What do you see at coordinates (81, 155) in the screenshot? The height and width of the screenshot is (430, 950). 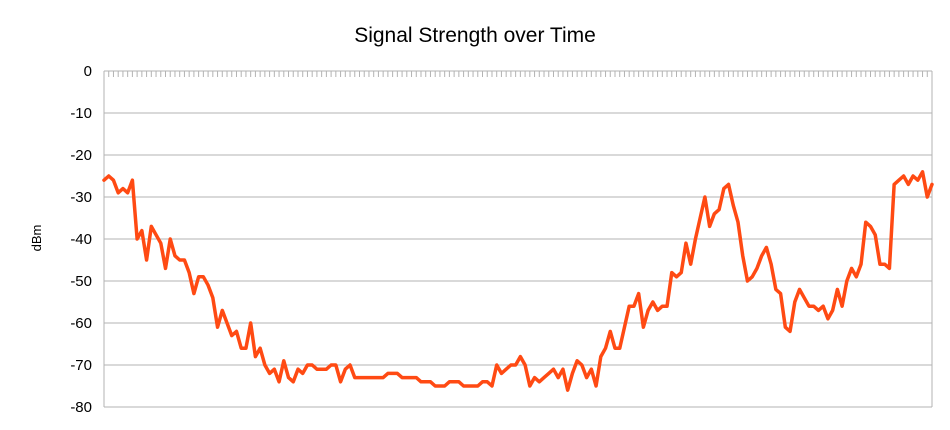 I see `y-tick-label: -20` at bounding box center [81, 155].